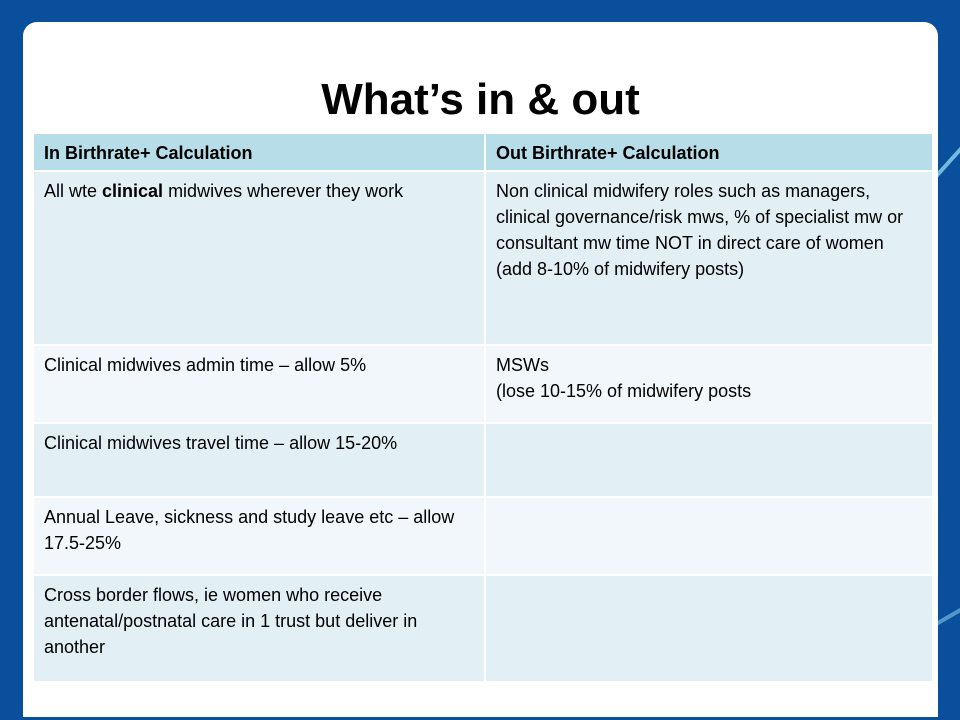 Image resolution: width=960 pixels, height=720 pixels. Describe the element at coordinates (522, 365) in the screenshot. I see `cell-line: MSWs` at that location.